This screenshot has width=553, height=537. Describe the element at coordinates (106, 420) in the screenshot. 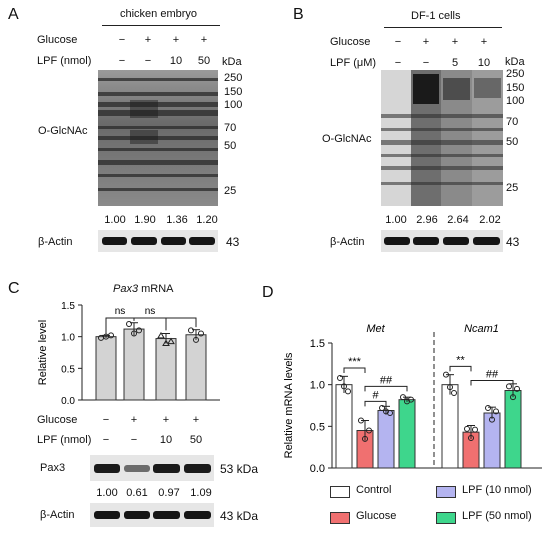

I see `panel-c-glucose-value-1: −` at that location.